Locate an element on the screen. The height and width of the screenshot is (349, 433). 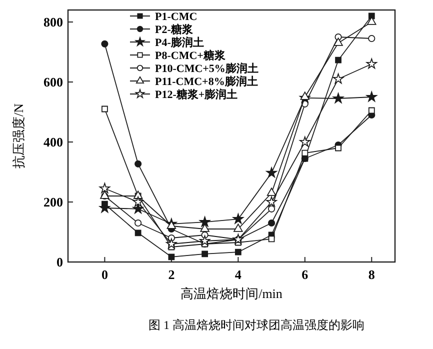
y-tick-label: 600 is located at coordinates (53, 82).